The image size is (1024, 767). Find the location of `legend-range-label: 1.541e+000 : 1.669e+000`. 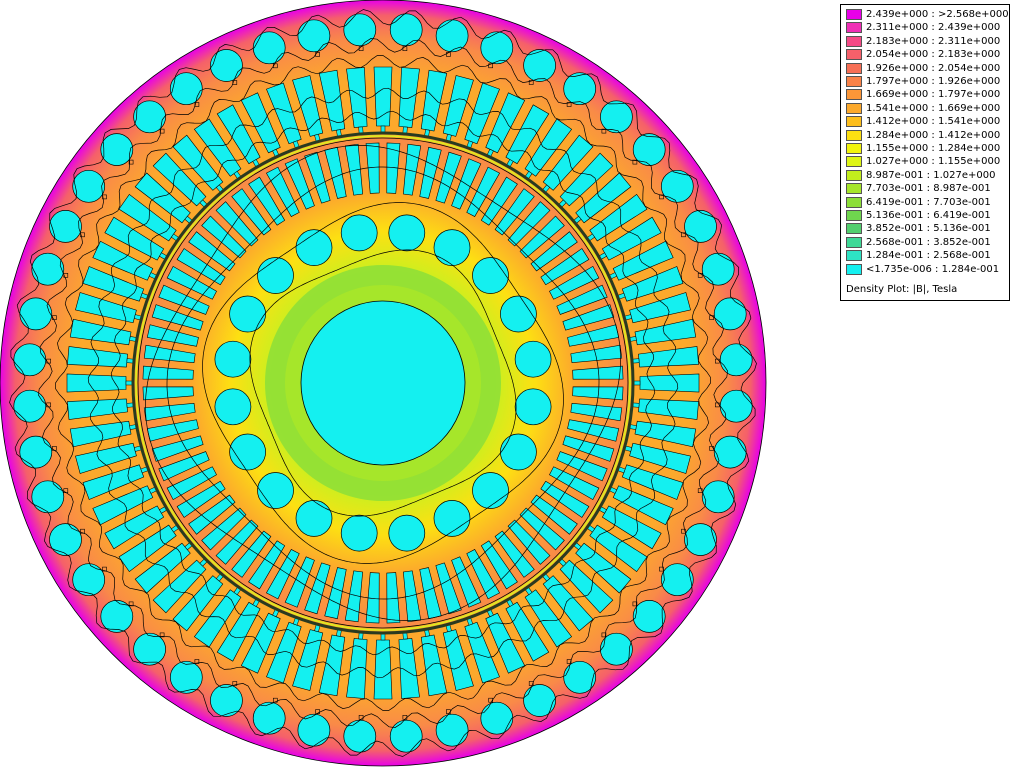

legend-range-label: 1.541e+000 : 1.669e+000 is located at coordinates (933, 108).